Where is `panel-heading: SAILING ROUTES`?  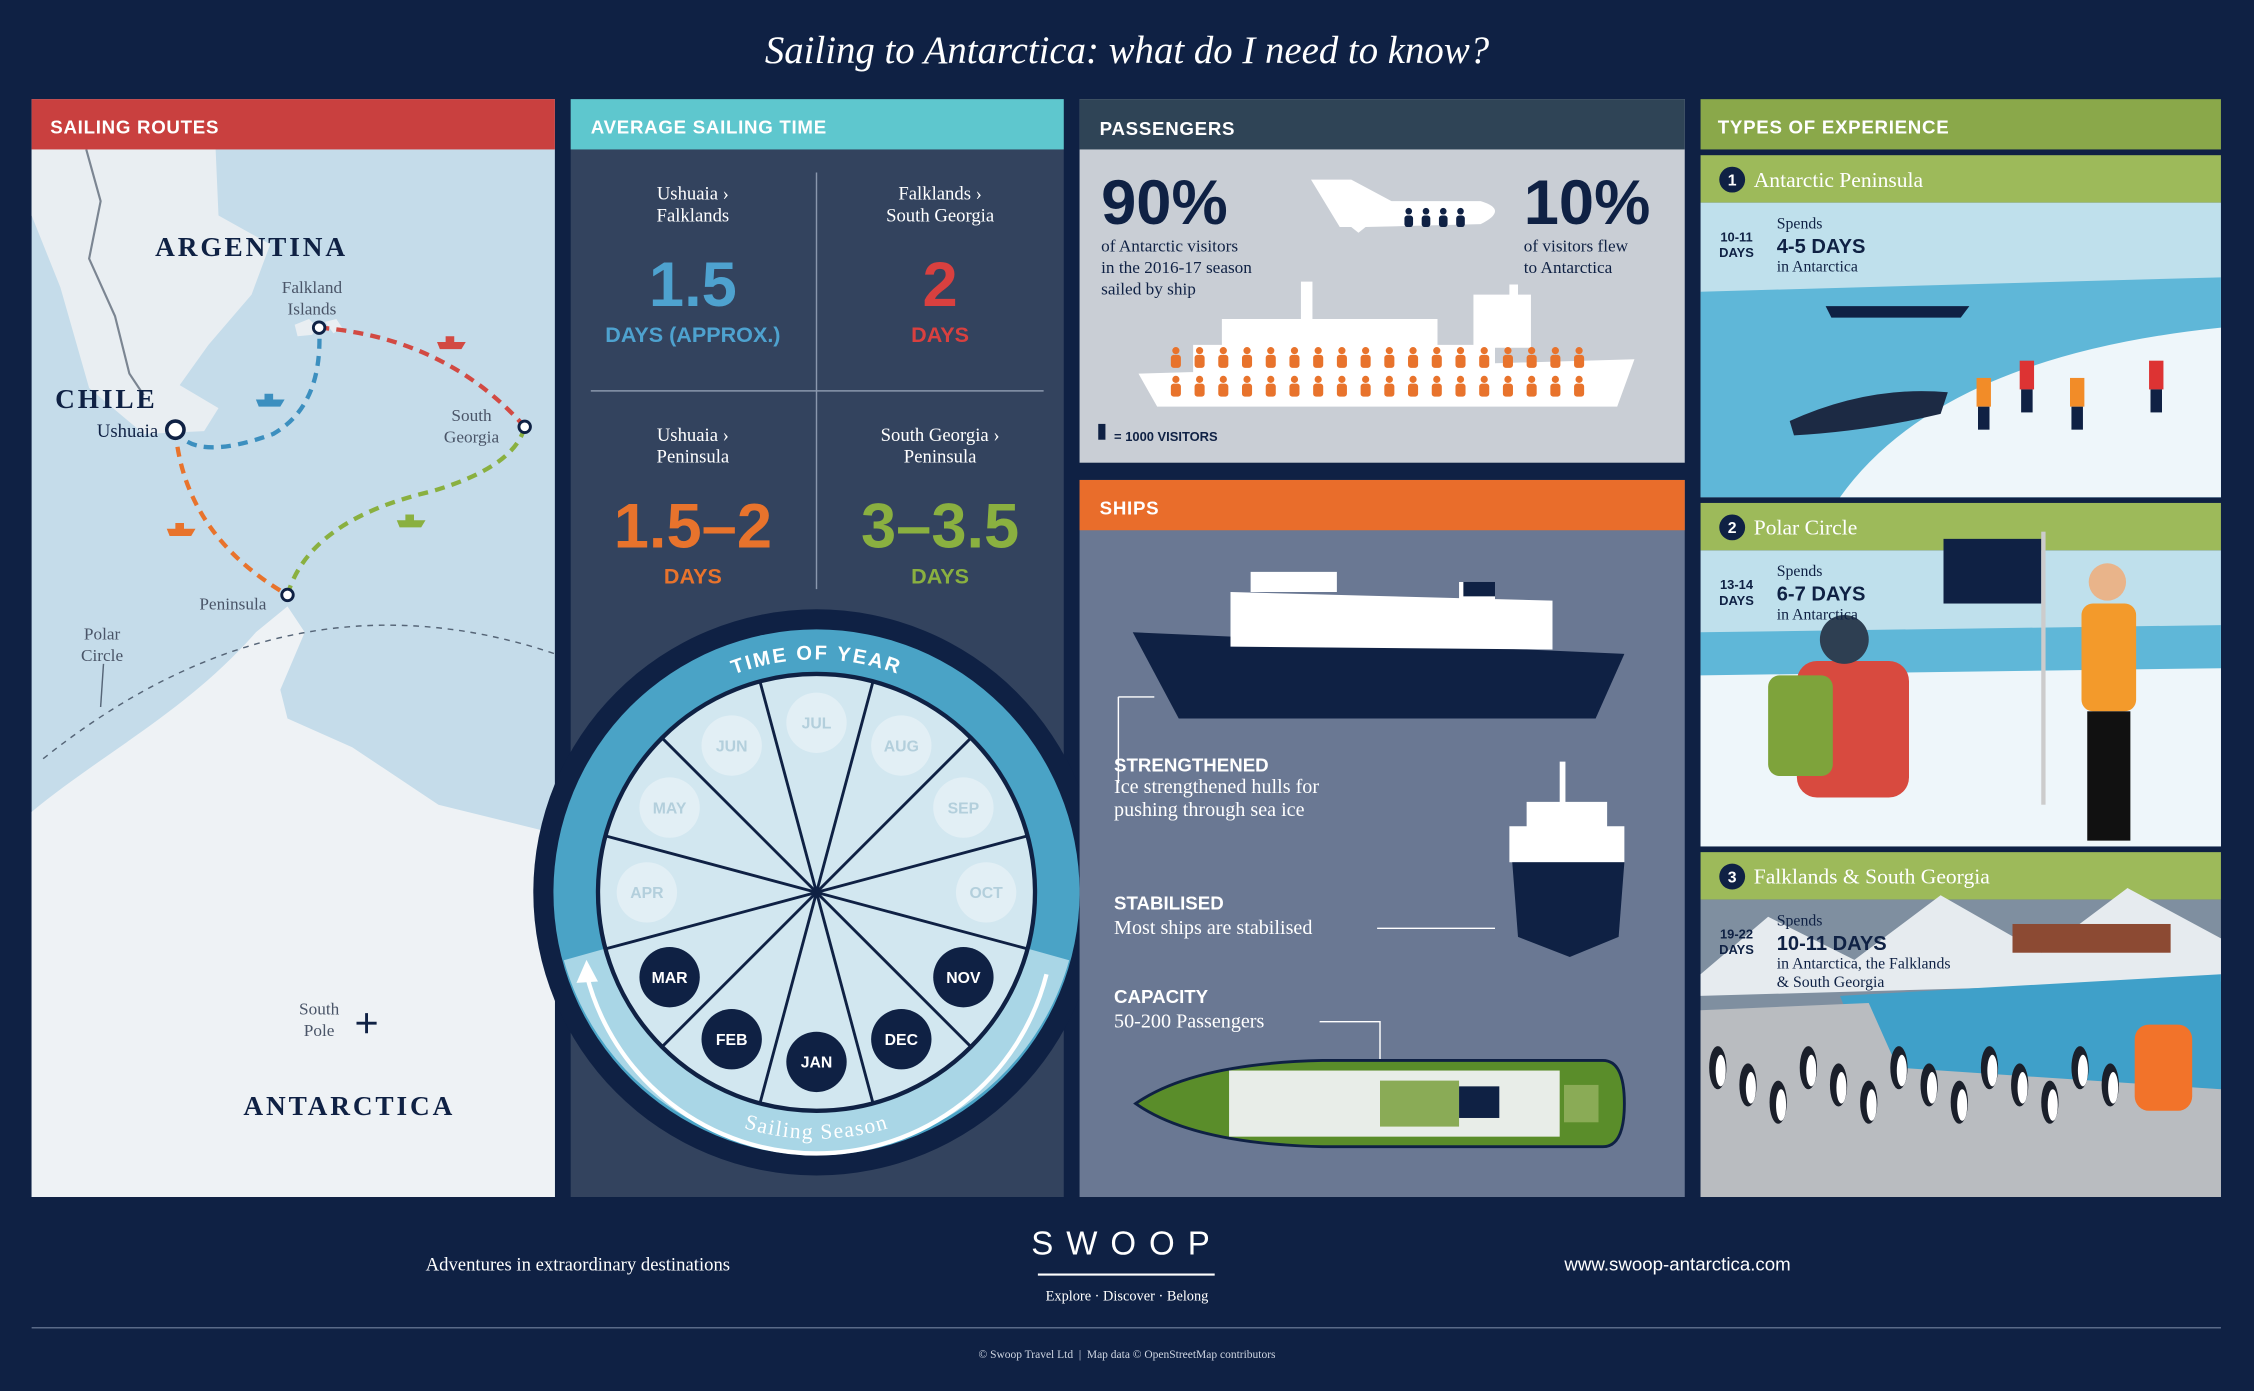 panel-heading: SAILING ROUTES is located at coordinates (134, 127).